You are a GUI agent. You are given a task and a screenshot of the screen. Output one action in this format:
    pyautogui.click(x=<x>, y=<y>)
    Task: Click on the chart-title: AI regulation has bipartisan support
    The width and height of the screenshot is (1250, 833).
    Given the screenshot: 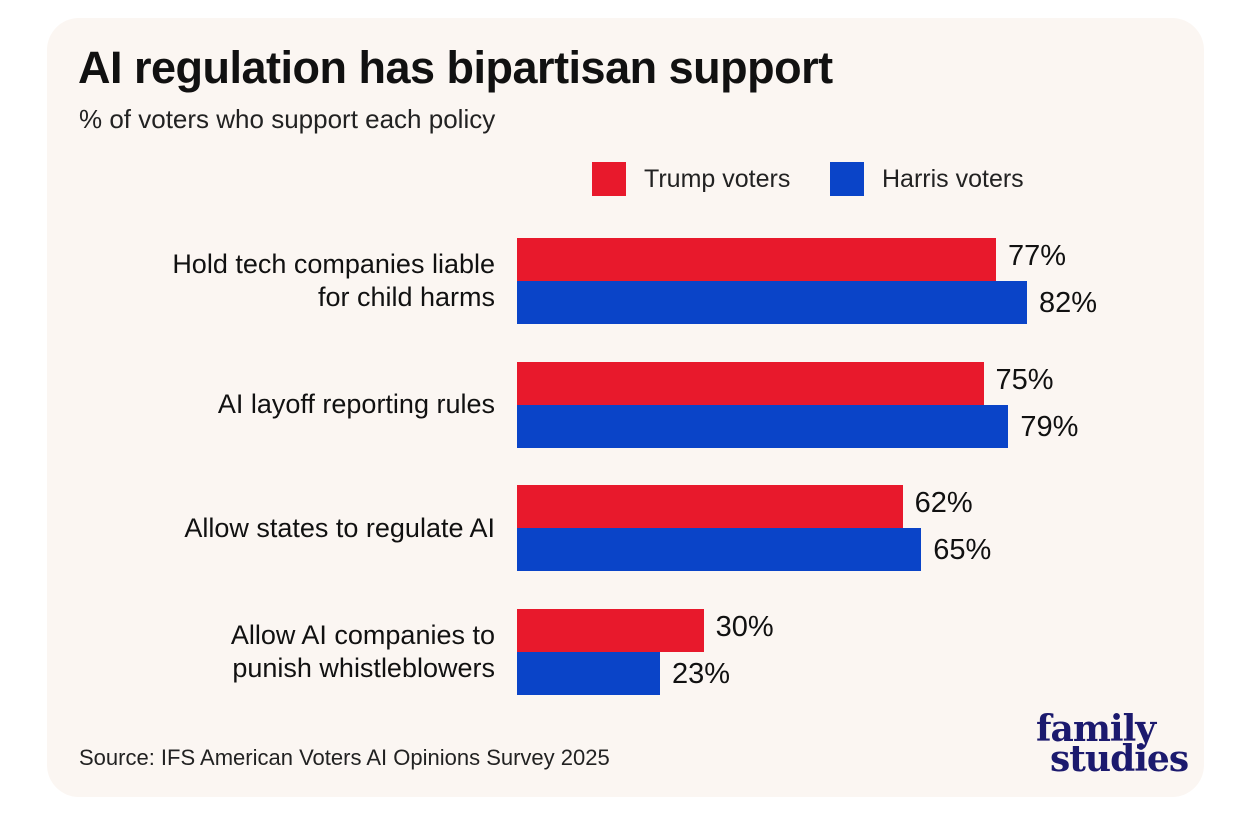 What is the action you would take?
    pyautogui.click(x=455, y=67)
    